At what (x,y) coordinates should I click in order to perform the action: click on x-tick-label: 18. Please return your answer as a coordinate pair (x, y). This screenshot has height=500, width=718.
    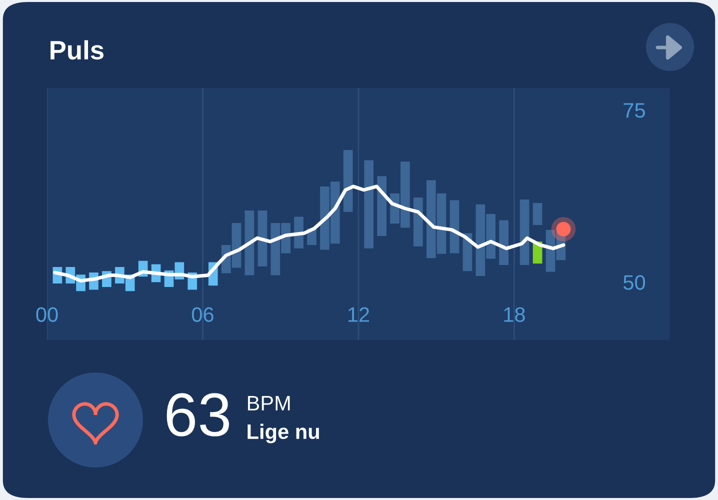
    Looking at the image, I should click on (514, 314).